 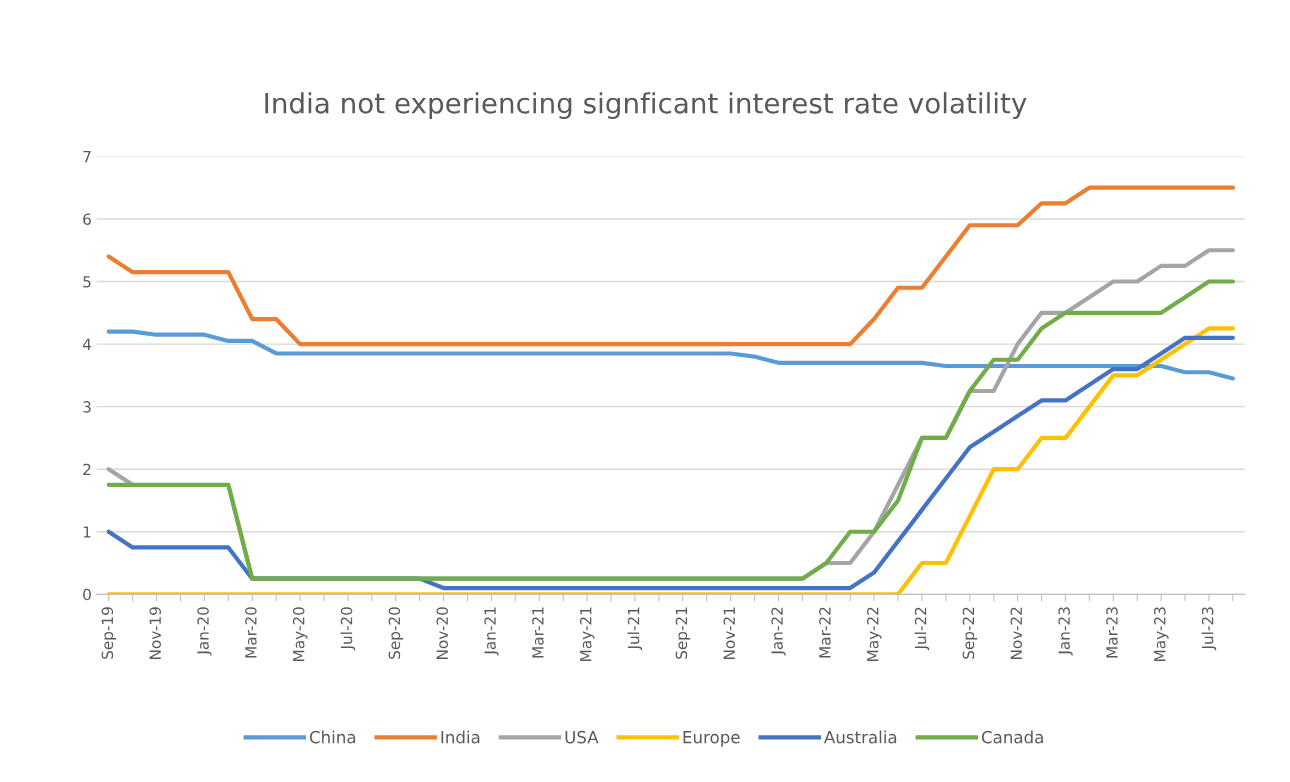 What do you see at coordinates (825, 632) in the screenshot?
I see `x-tick-label: Mar-22` at bounding box center [825, 632].